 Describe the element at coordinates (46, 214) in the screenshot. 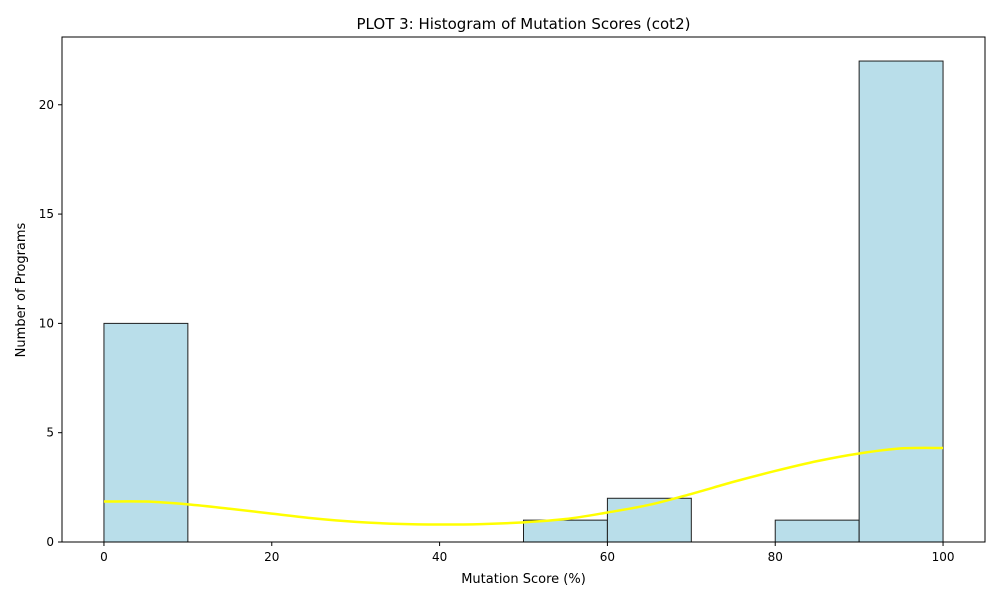

I see `y-tick-label: 15` at that location.